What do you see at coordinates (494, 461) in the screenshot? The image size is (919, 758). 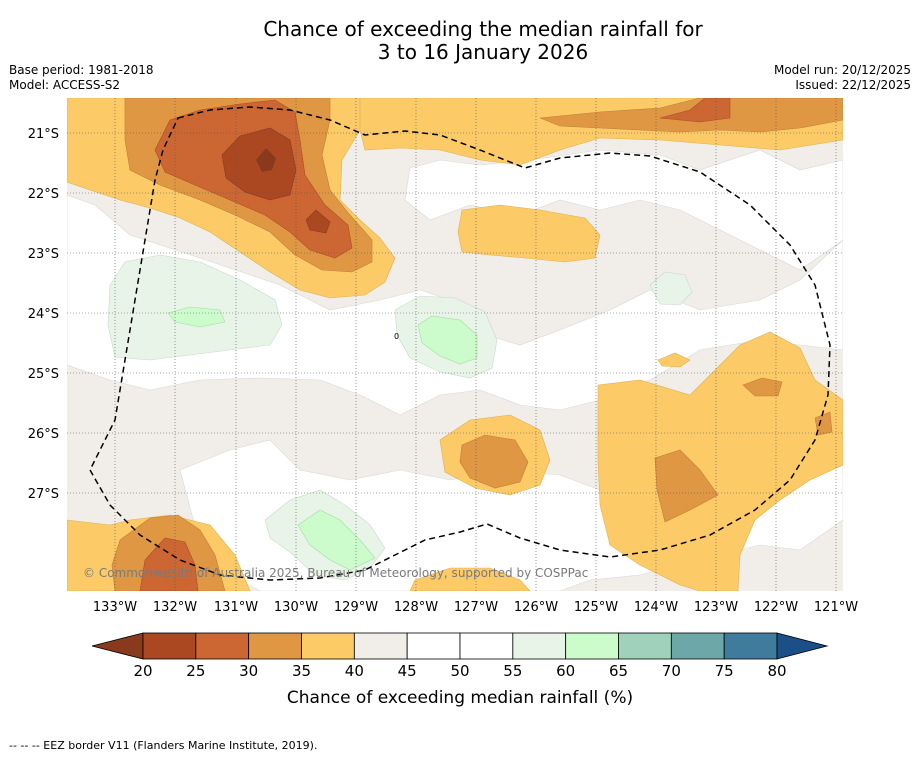 I see `region-30-35-south-center` at bounding box center [494, 461].